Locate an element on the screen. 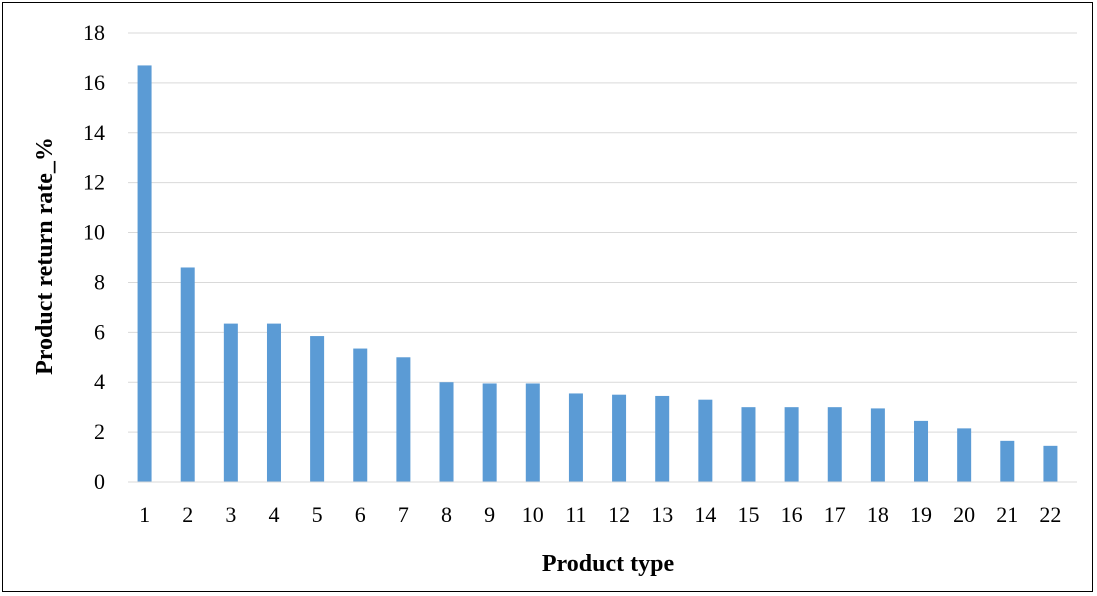 The width and height of the screenshot is (1097, 596). x-tick-label: 13 is located at coordinates (662, 514).